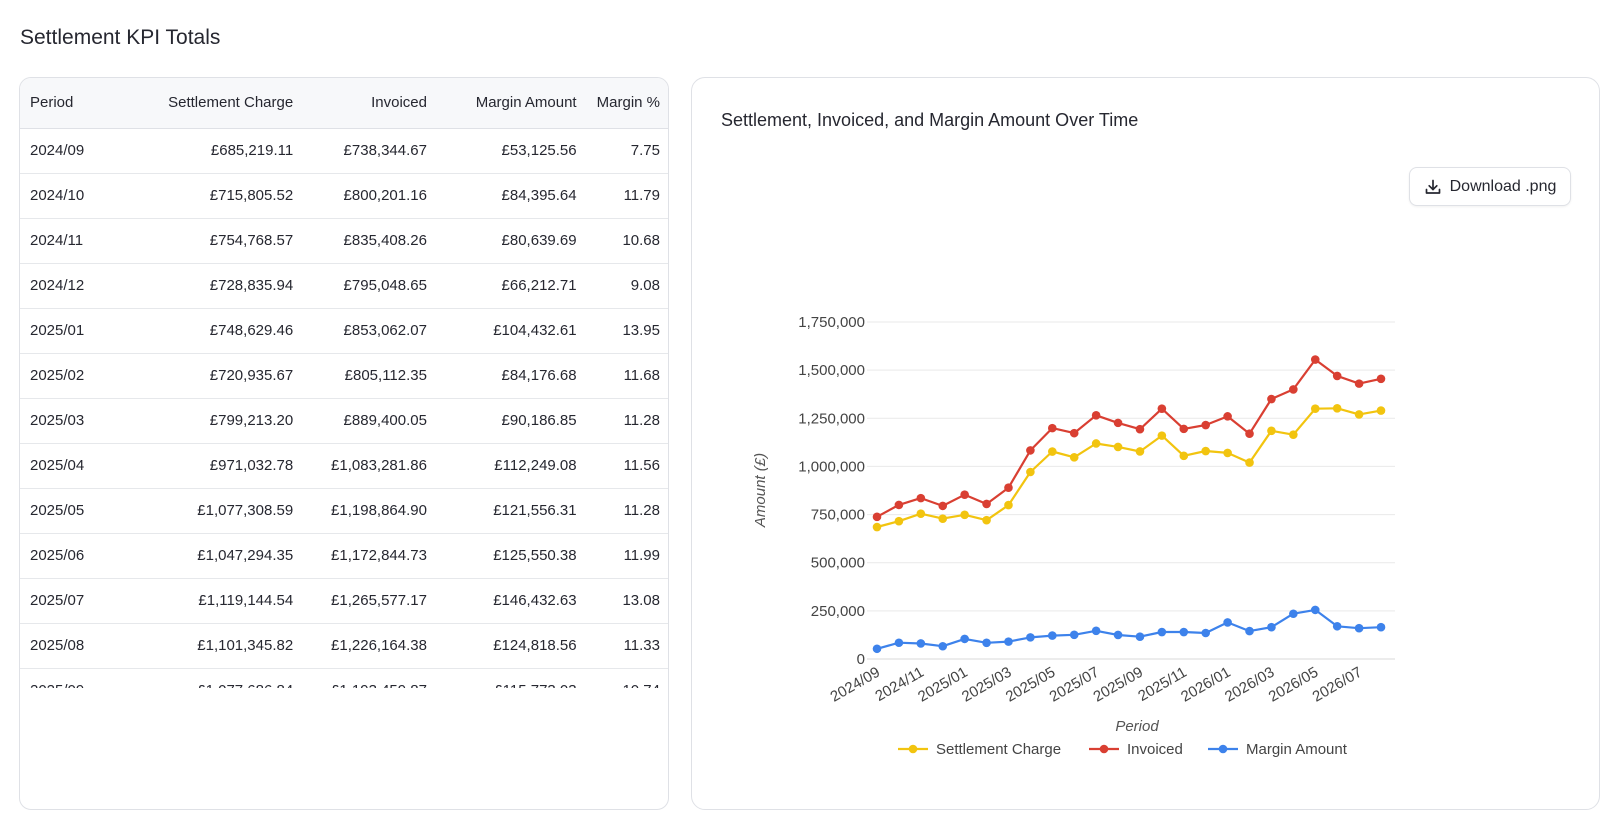 Image resolution: width=1600 pixels, height=829 pixels. What do you see at coordinates (66, 103) in the screenshot?
I see `column-header-period: Period` at bounding box center [66, 103].